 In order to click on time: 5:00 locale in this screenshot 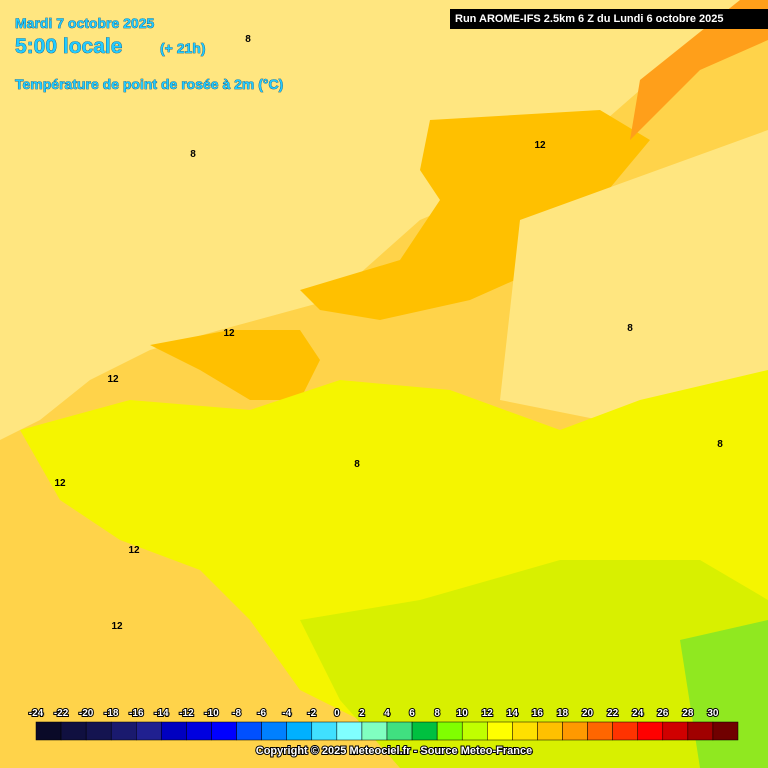, I will do `click(68, 46)`.